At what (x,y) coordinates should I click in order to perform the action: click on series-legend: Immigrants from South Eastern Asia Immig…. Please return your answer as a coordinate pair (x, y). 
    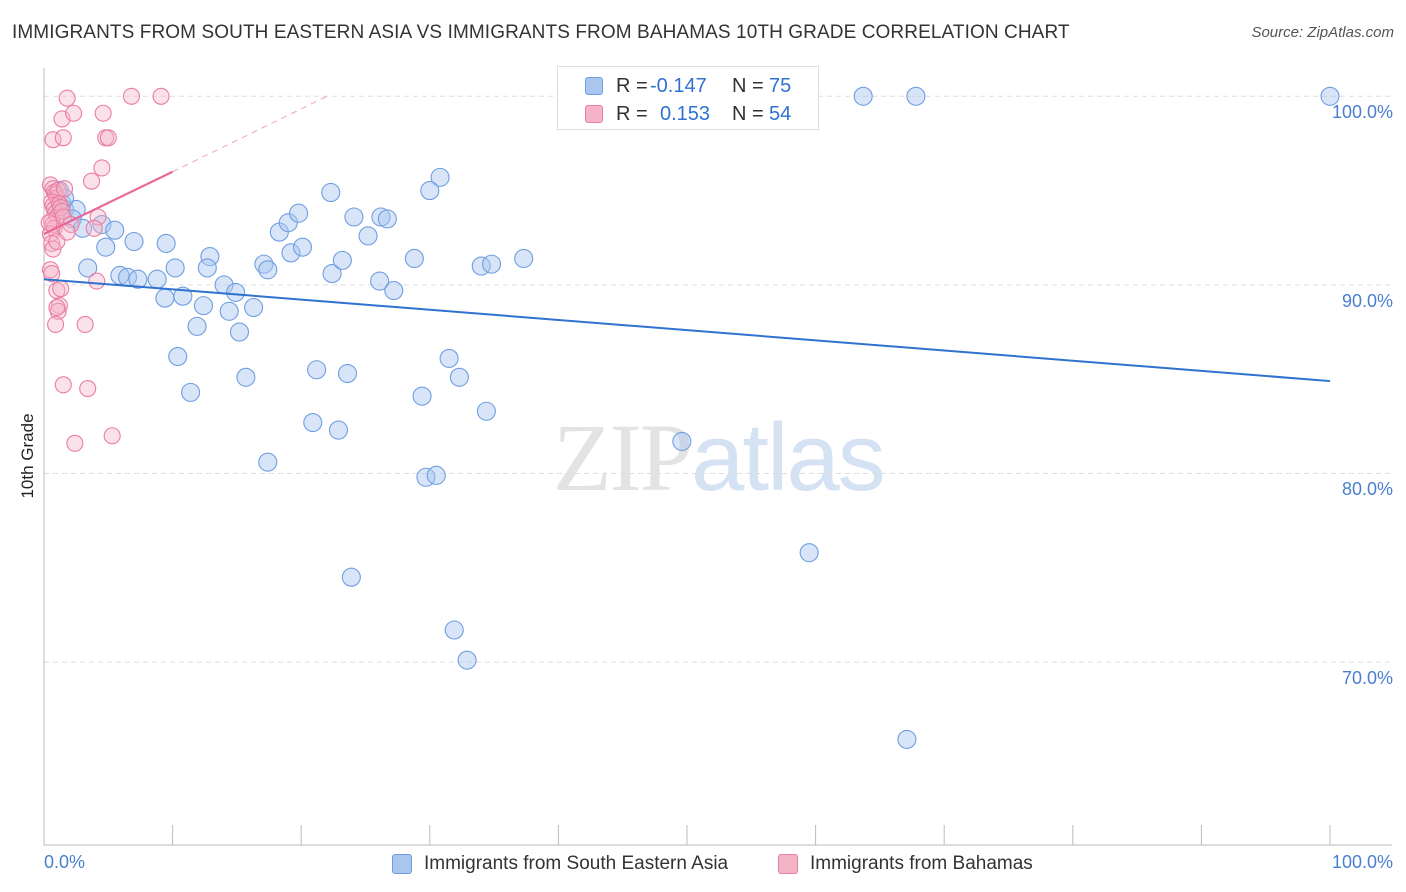
    Looking at the image, I should click on (703, 865).